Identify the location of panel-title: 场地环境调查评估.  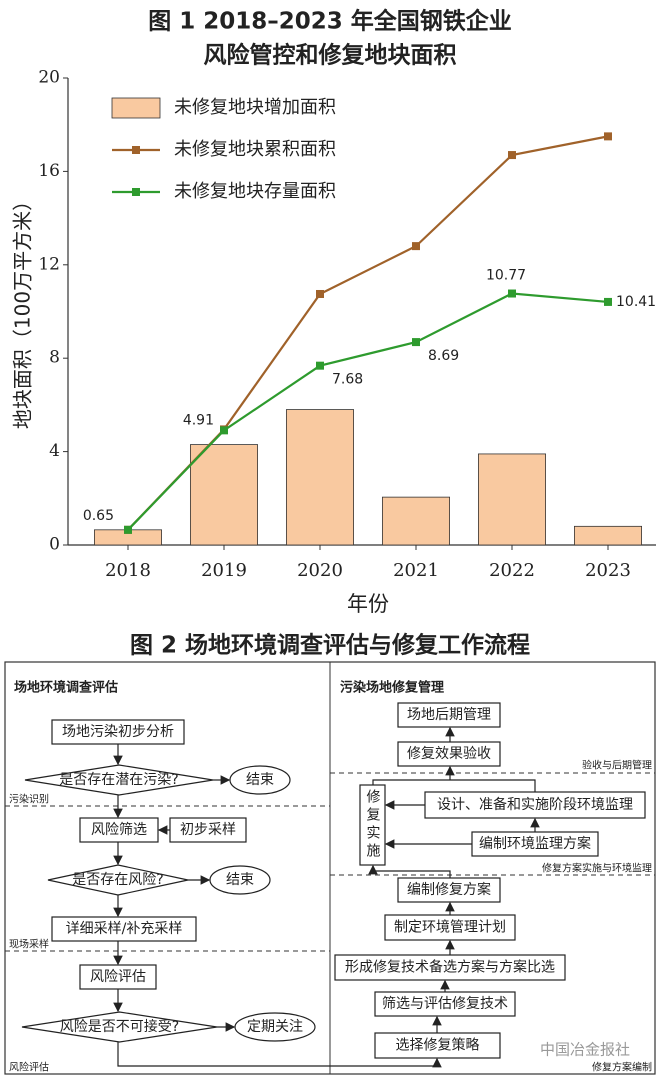
(66, 688).